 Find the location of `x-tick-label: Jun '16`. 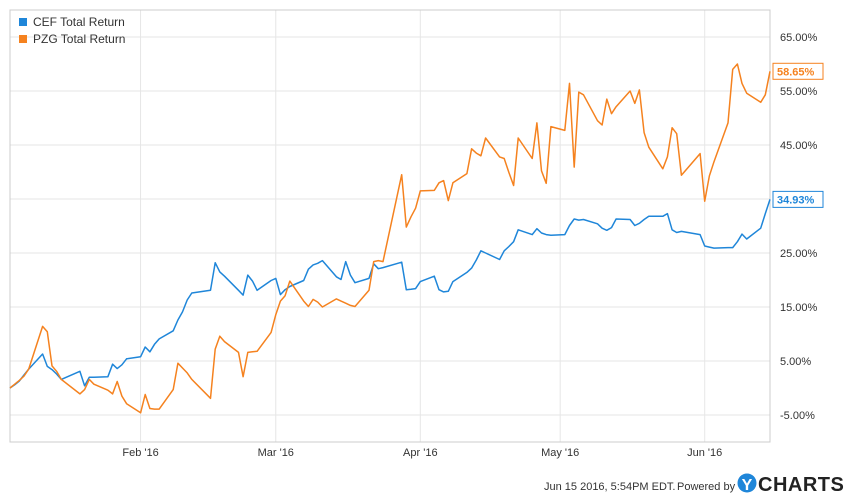

x-tick-label: Jun '16 is located at coordinates (704, 453).